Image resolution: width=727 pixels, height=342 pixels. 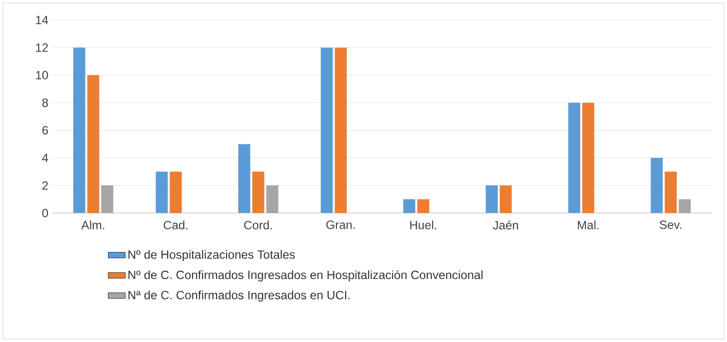 I want to click on y-tick-label: 8, so click(x=45, y=102).